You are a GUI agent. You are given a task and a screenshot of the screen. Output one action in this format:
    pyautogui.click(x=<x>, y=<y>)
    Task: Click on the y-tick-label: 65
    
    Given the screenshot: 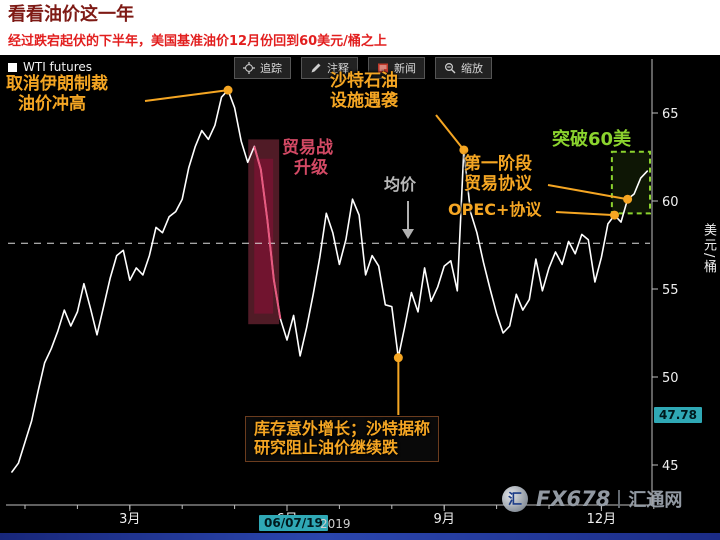 What is the action you would take?
    pyautogui.click(x=670, y=114)
    